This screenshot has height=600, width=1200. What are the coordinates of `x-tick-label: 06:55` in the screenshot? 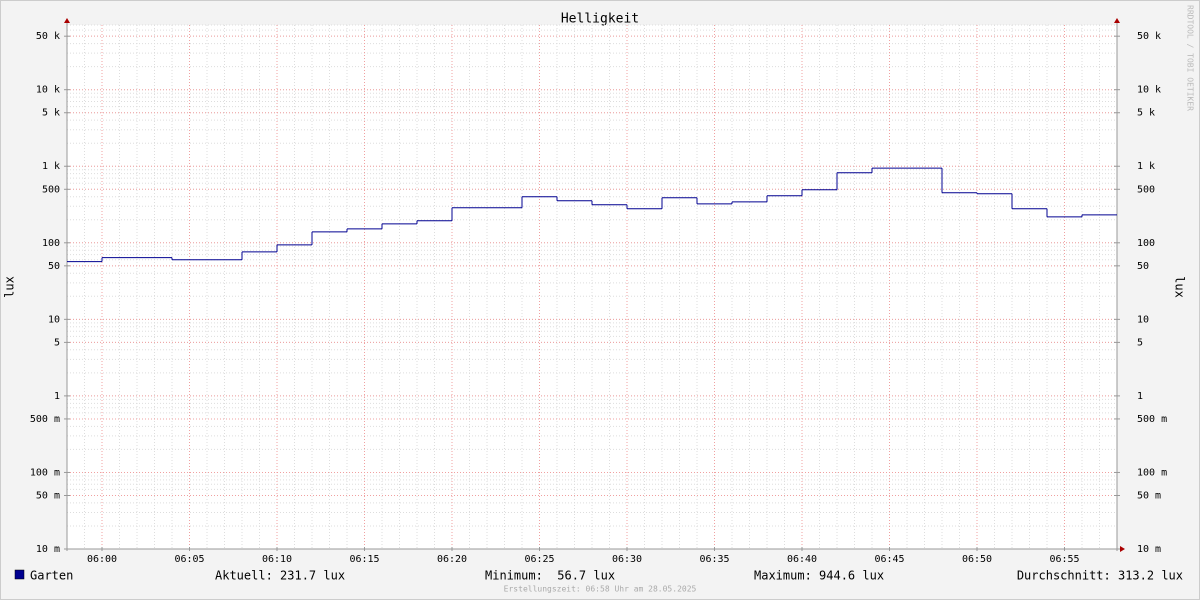 It's located at (1064, 559).